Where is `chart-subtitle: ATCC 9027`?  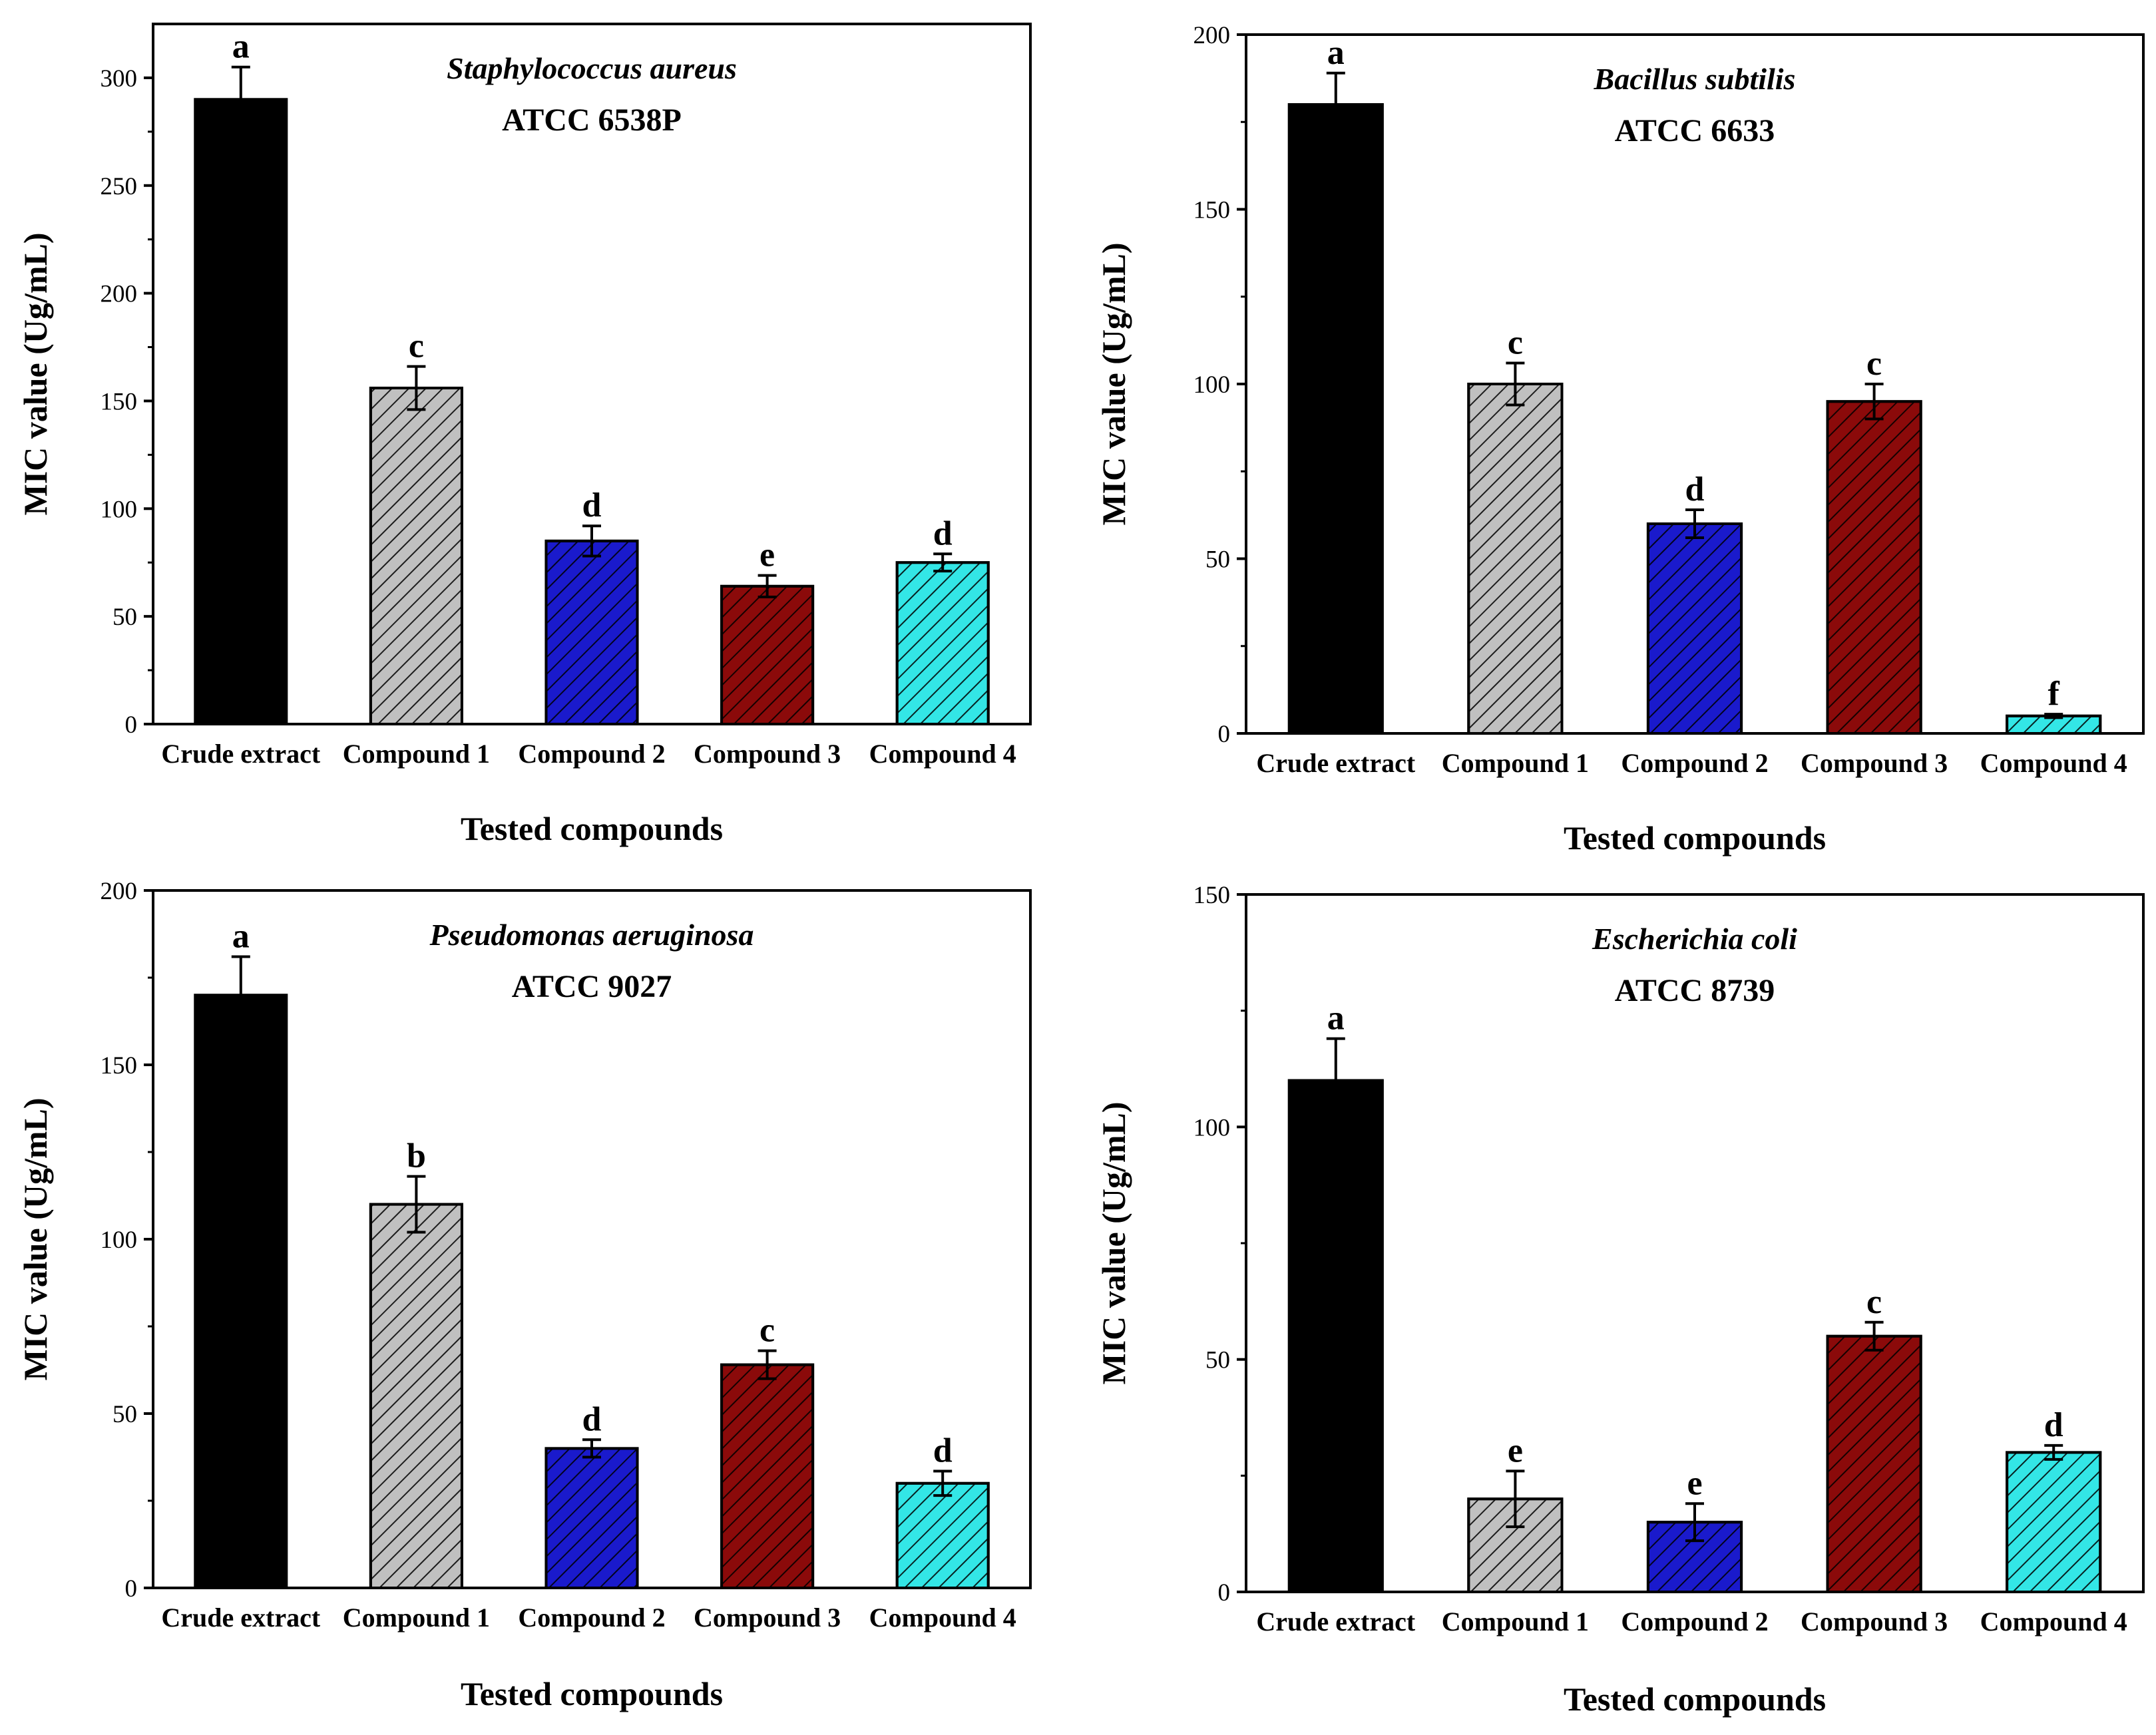
chart-subtitle: ATCC 9027 is located at coordinates (592, 986).